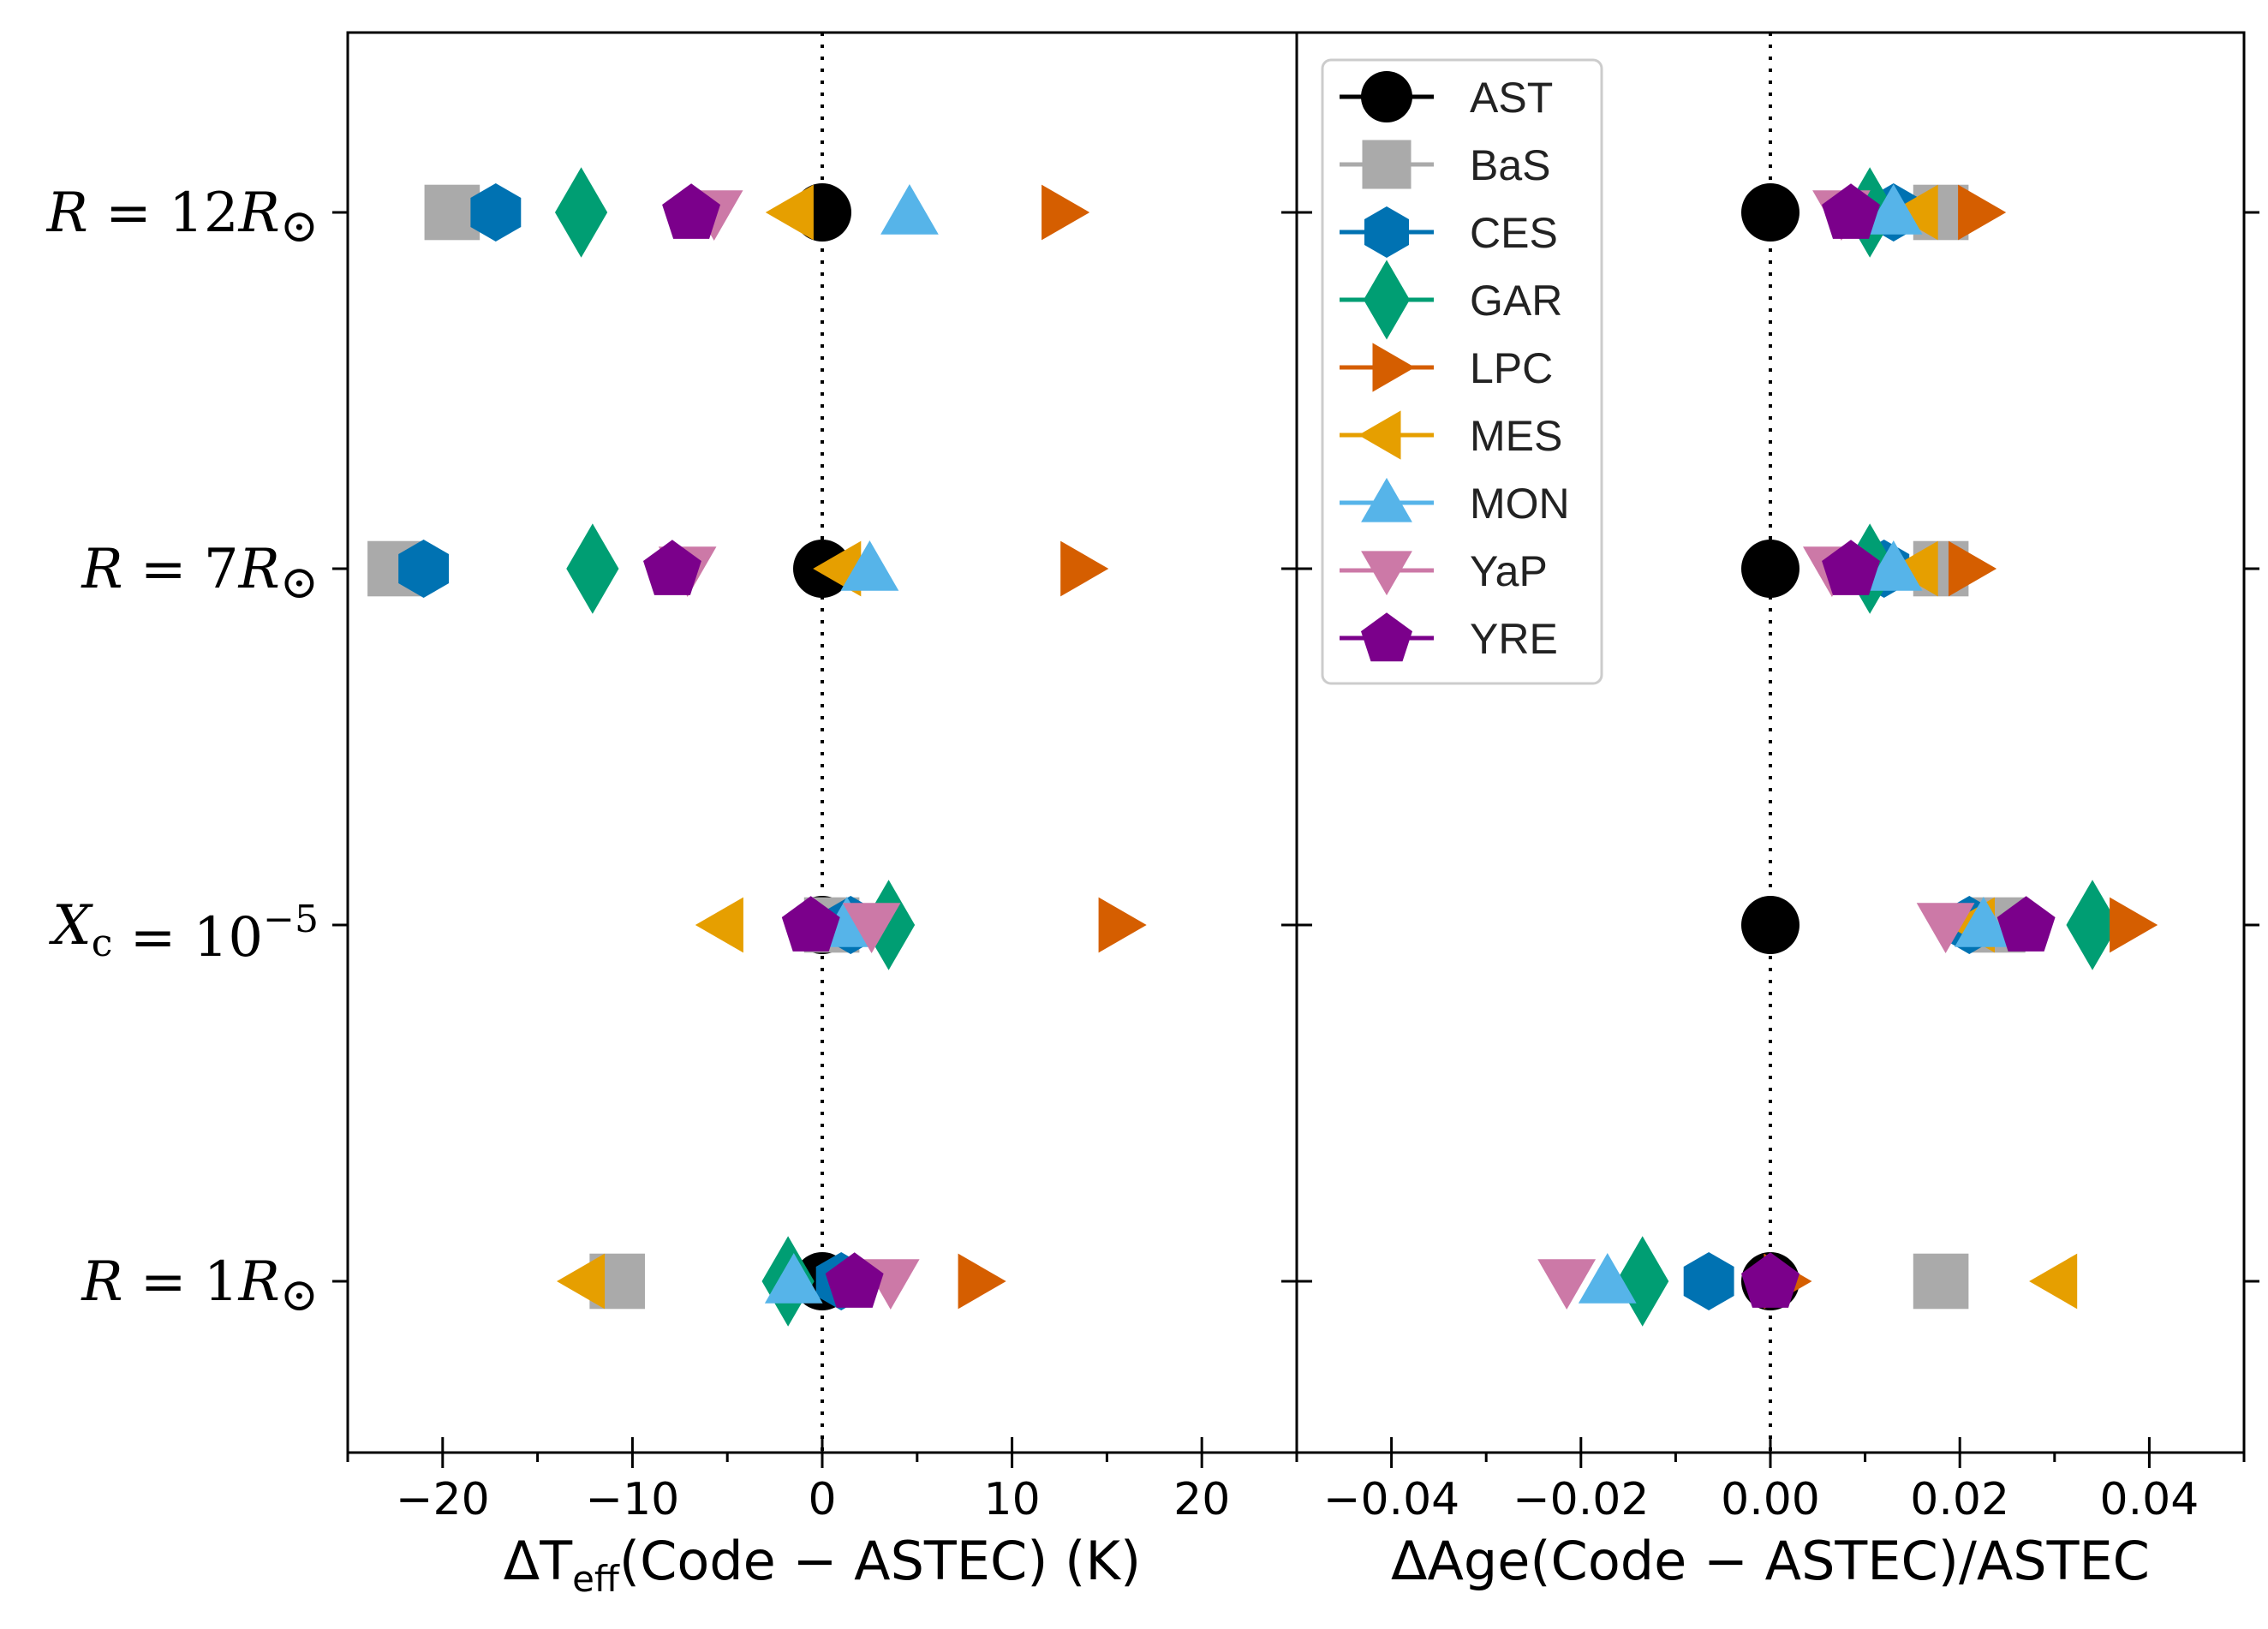 This screenshot has height=1629, width=2268. What do you see at coordinates (1514, 233) in the screenshot?
I see `legend-label-ces: CES` at bounding box center [1514, 233].